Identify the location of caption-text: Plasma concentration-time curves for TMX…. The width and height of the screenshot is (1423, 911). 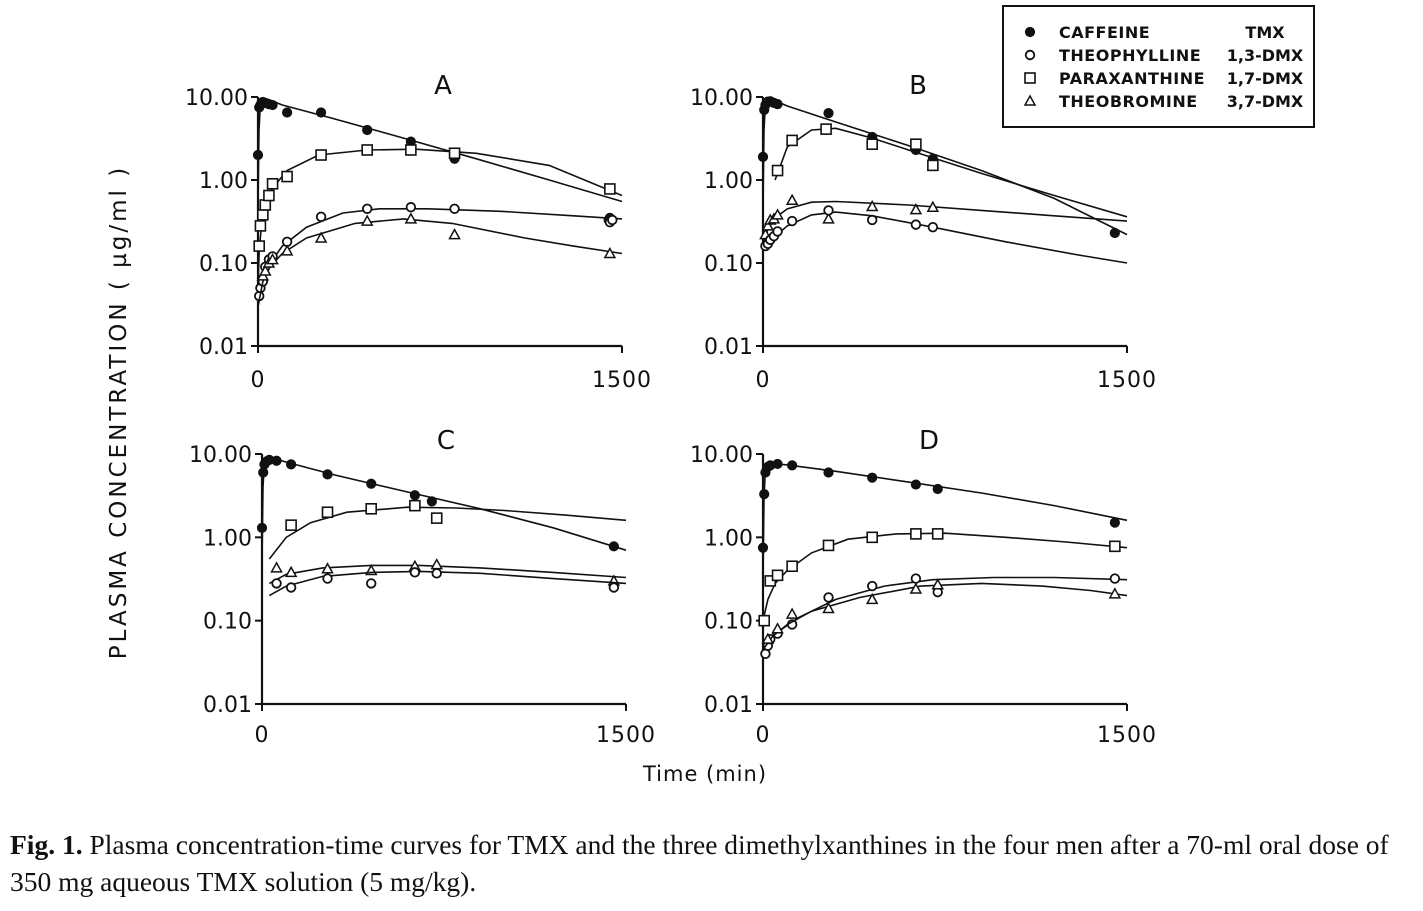
(699, 863).